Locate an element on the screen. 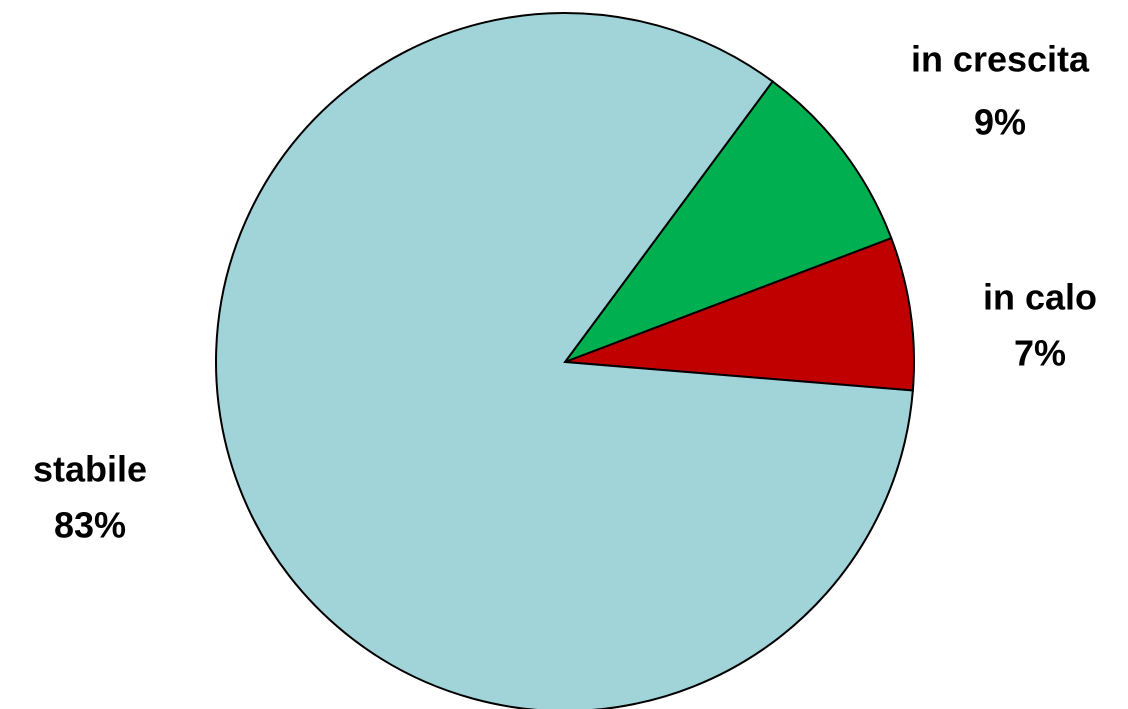 The image size is (1128, 709). slice-label: in calo is located at coordinates (1040, 297).